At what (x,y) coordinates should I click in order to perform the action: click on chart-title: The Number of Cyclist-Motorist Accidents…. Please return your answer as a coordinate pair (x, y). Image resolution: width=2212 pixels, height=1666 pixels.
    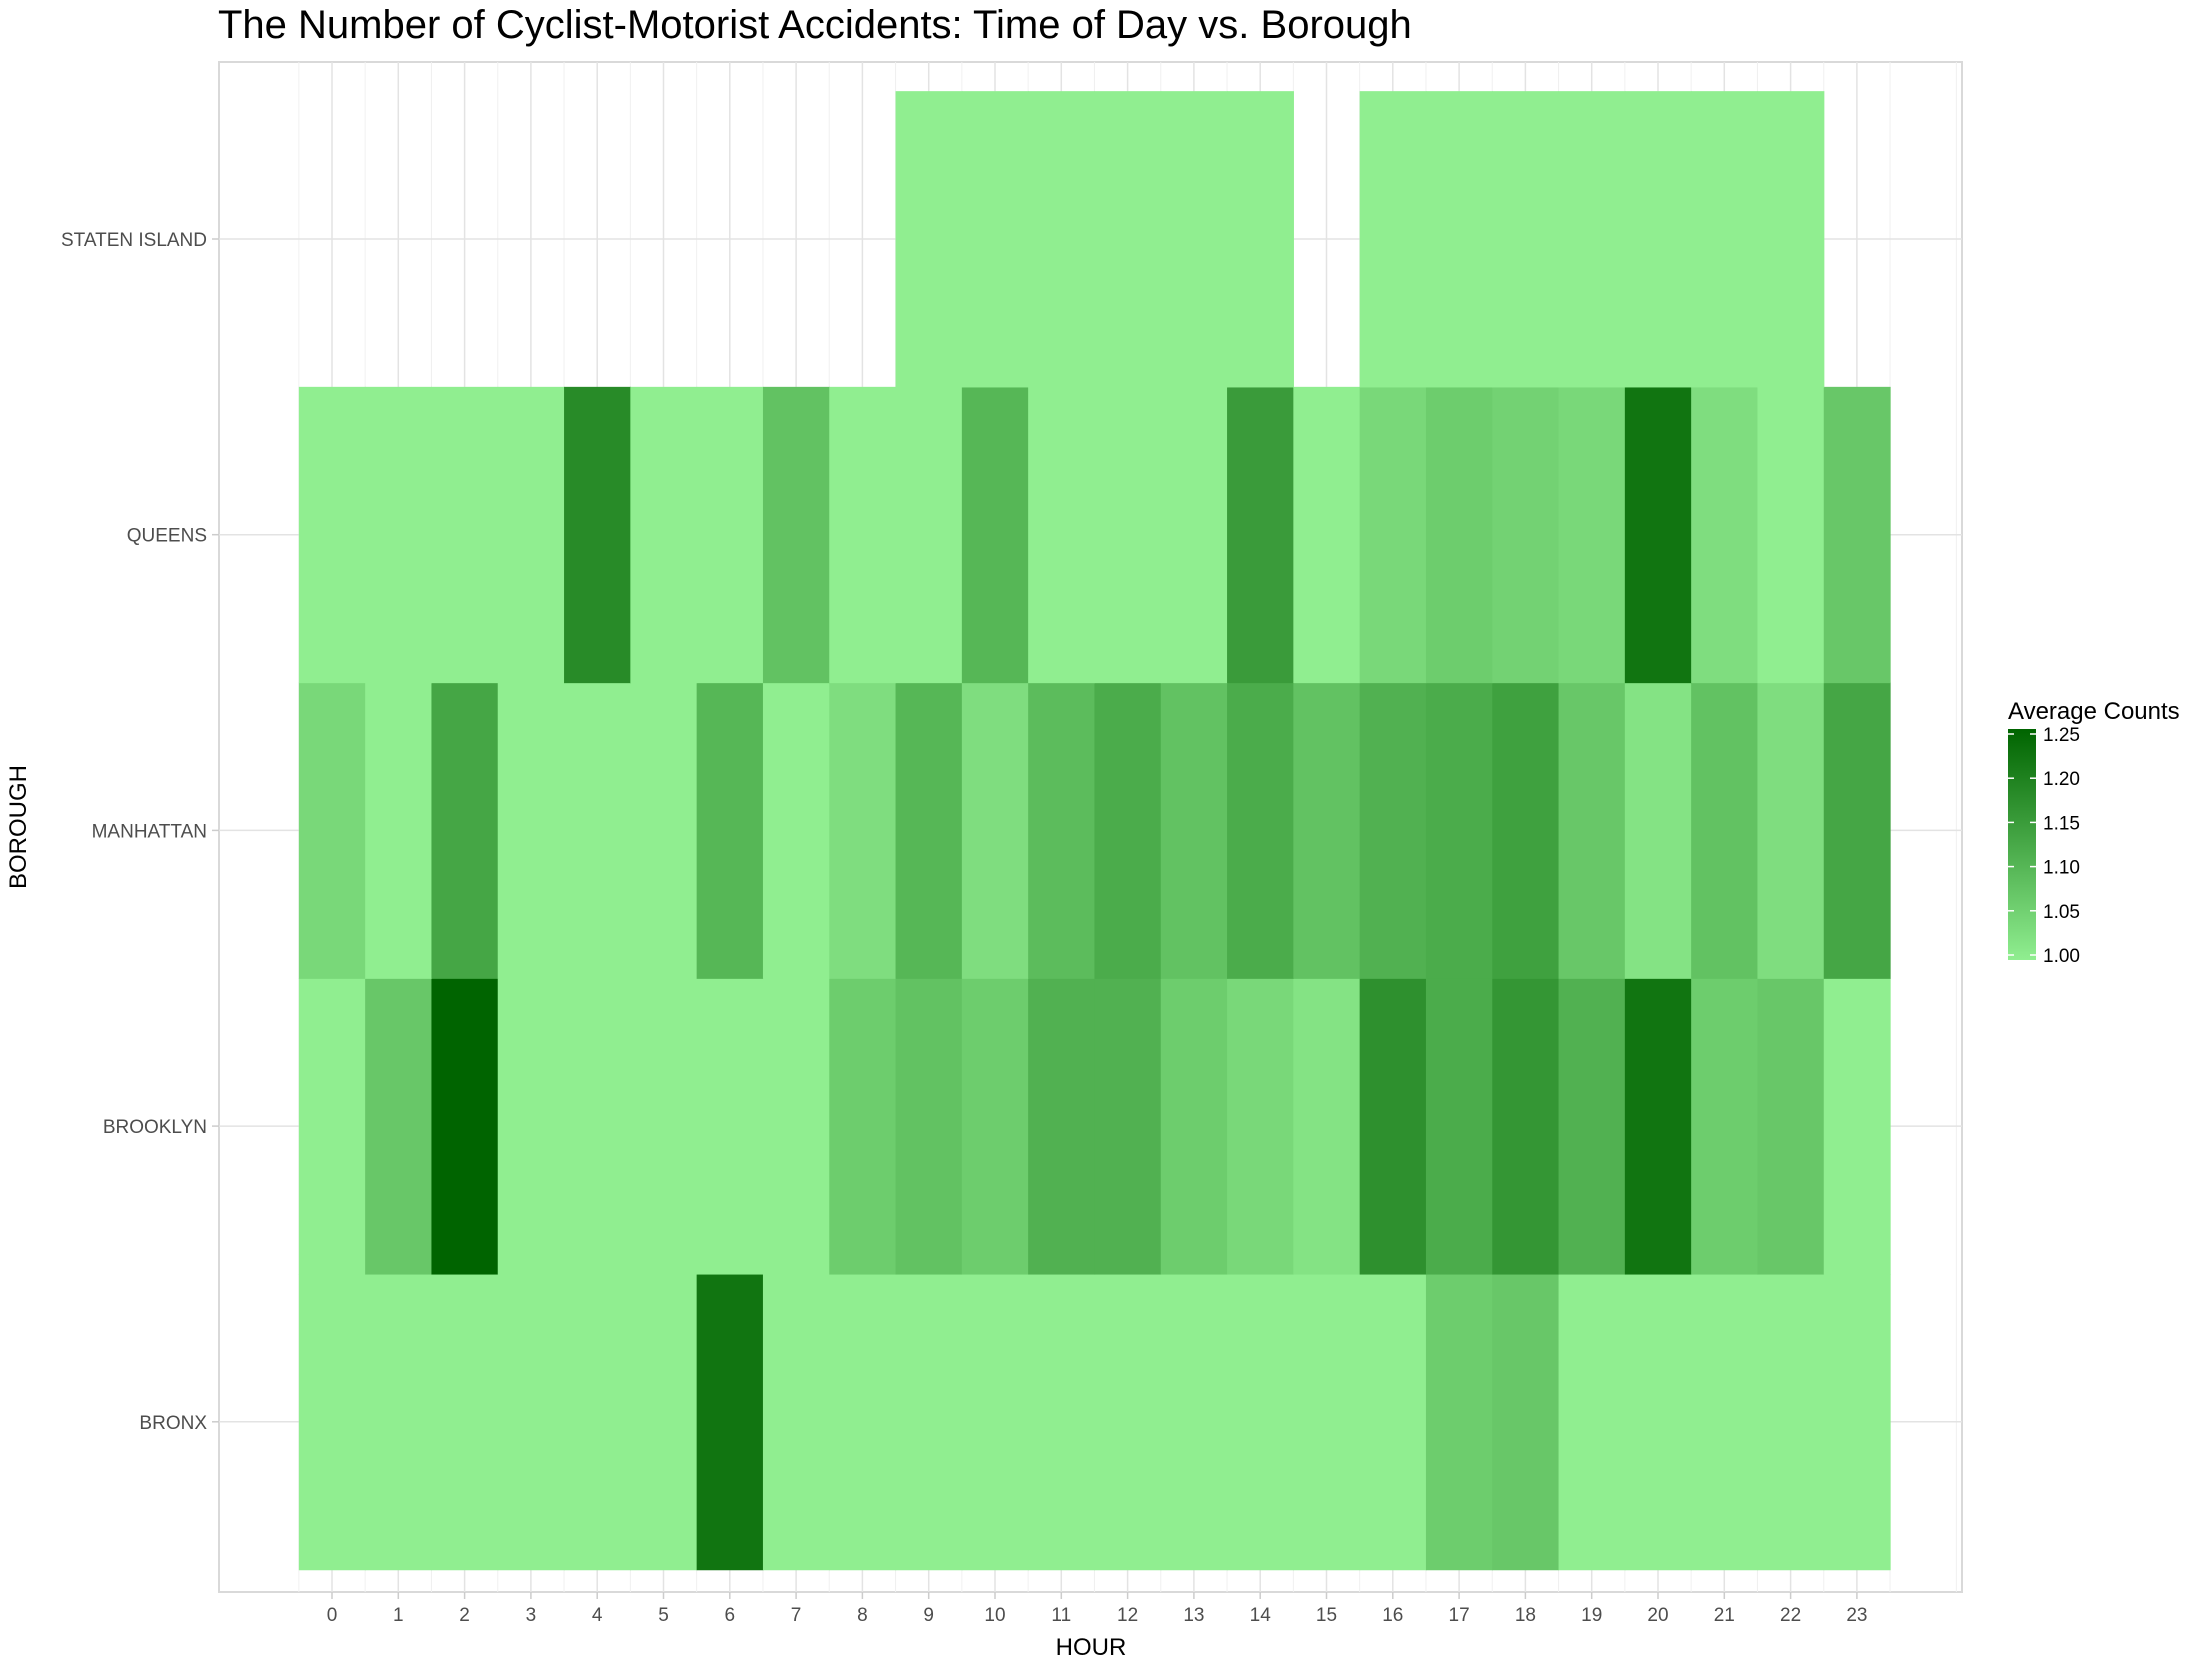
    Looking at the image, I should click on (815, 25).